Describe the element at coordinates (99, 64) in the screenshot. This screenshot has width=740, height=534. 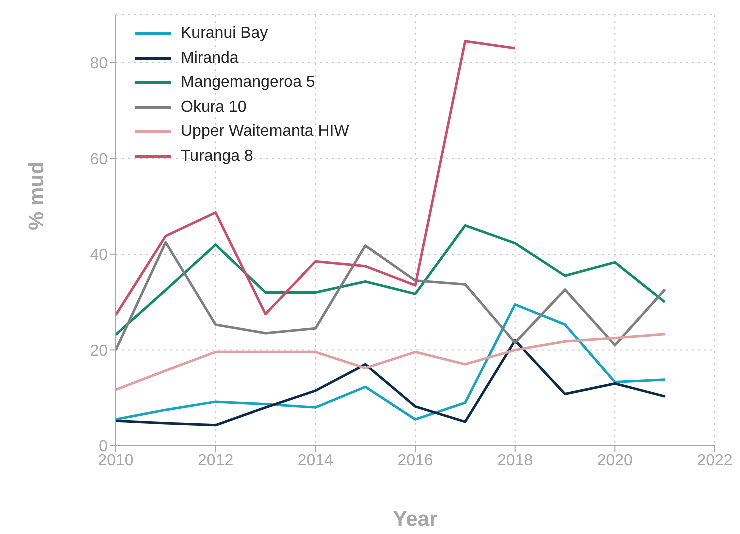
I see `y-tick-label: 80` at that location.